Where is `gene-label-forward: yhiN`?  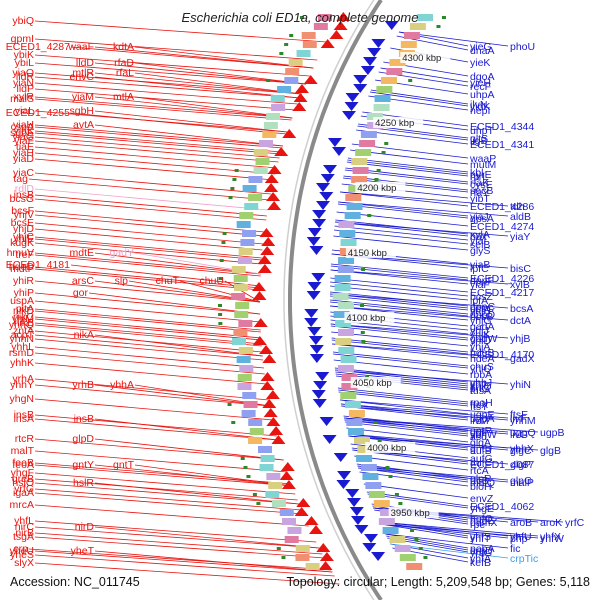
gene-label-forward: yhiN is located at coordinates (520, 385).